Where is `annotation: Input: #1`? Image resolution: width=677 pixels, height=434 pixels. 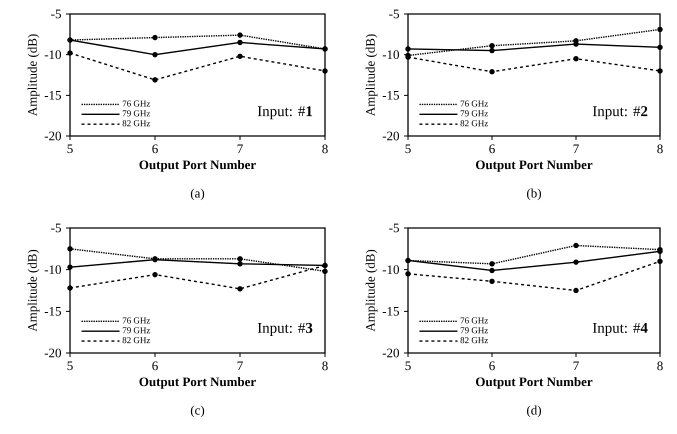
annotation: Input: #1 is located at coordinates (285, 113).